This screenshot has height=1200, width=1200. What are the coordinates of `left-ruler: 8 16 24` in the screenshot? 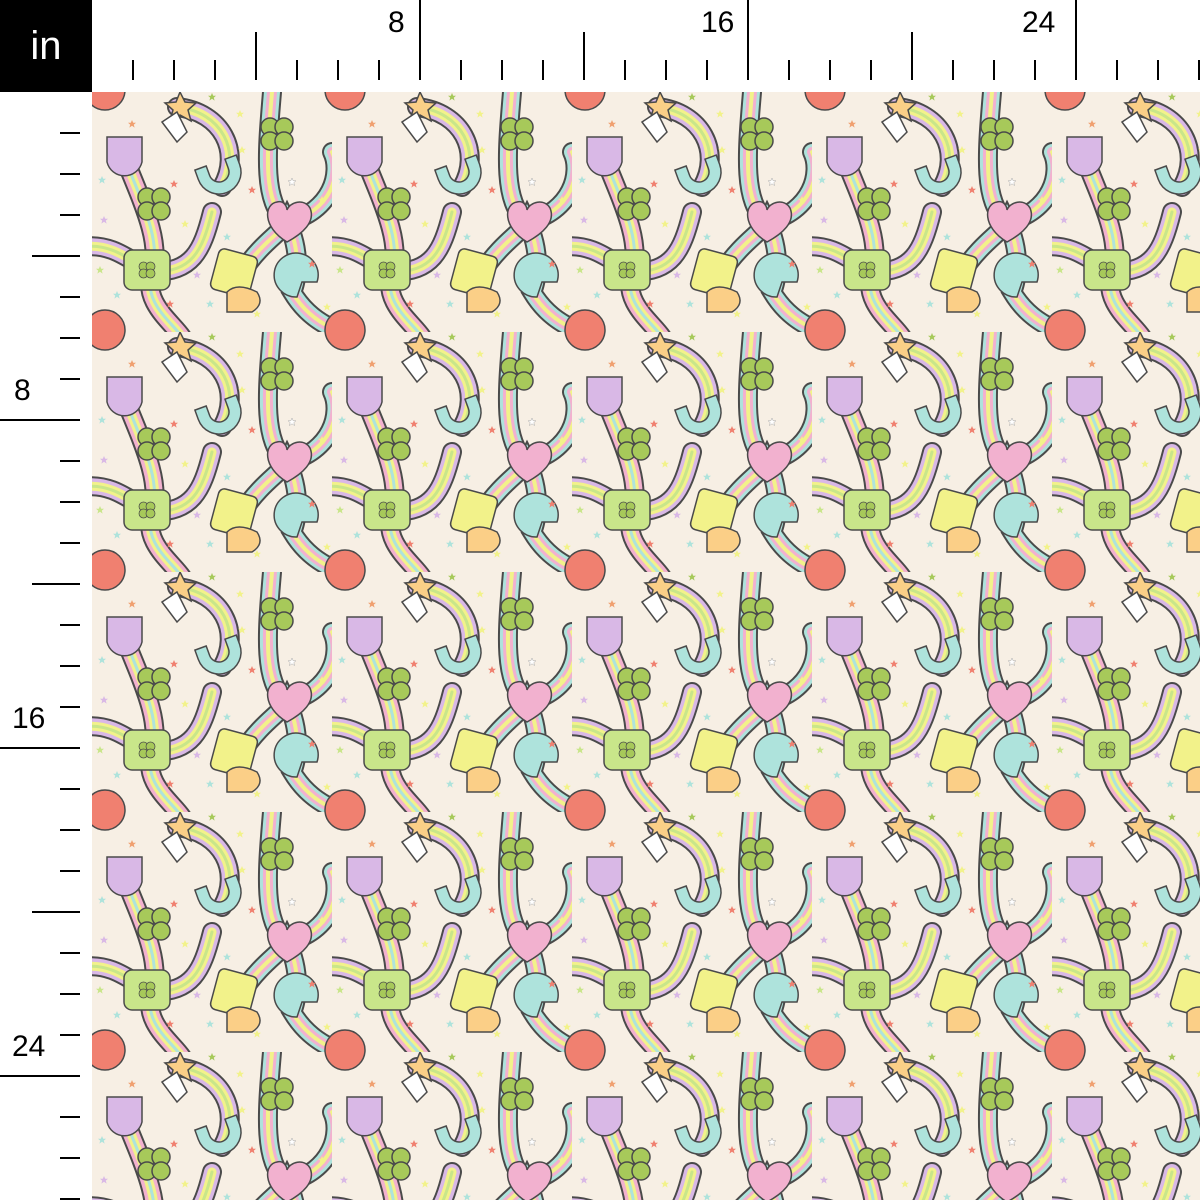 It's located at (46, 646).